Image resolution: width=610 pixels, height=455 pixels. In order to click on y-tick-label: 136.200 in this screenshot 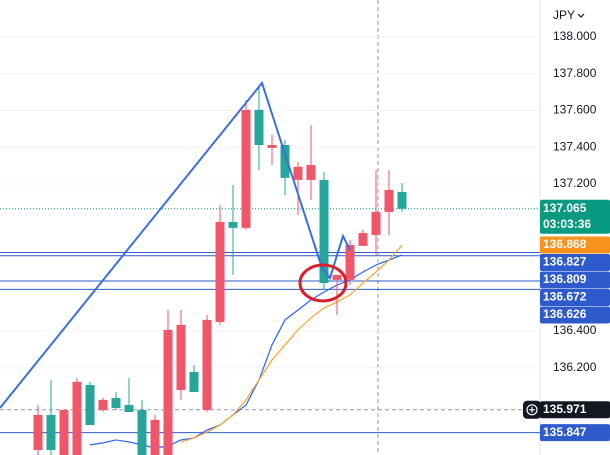, I will do `click(575, 367)`.